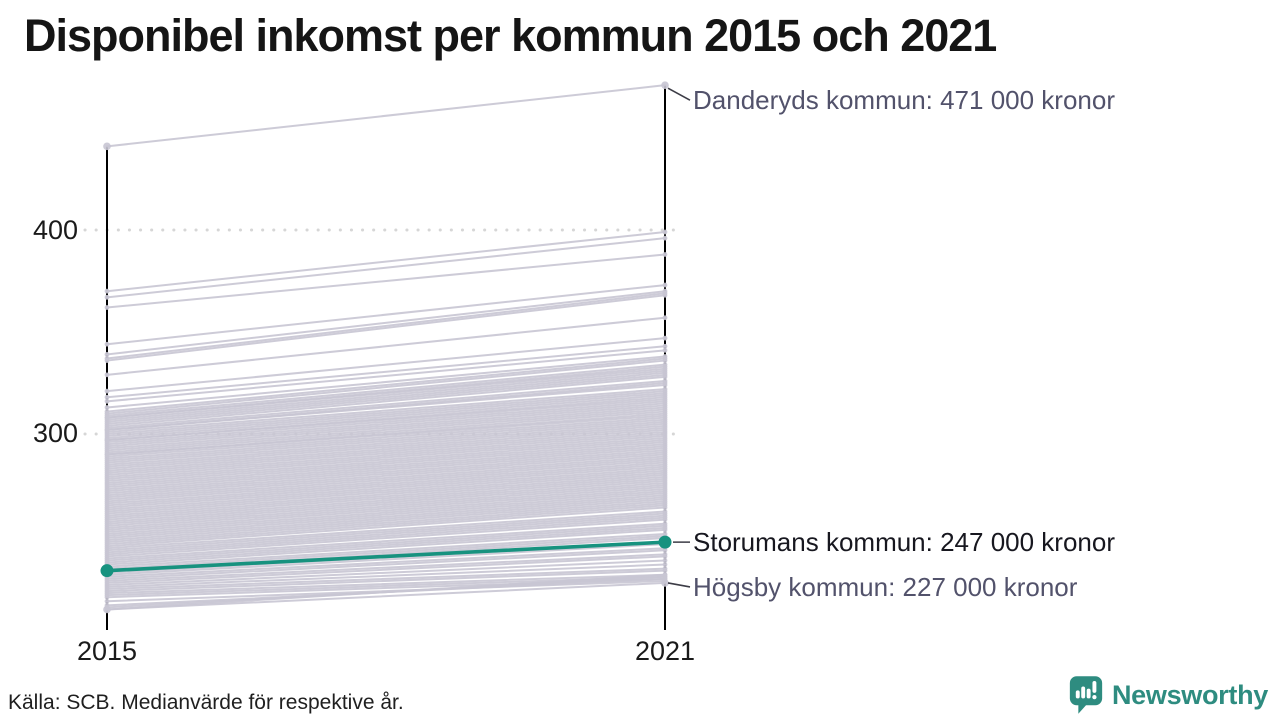 The width and height of the screenshot is (1280, 720). What do you see at coordinates (55, 230) in the screenshot?
I see `y-axis-tick-400: 400` at bounding box center [55, 230].